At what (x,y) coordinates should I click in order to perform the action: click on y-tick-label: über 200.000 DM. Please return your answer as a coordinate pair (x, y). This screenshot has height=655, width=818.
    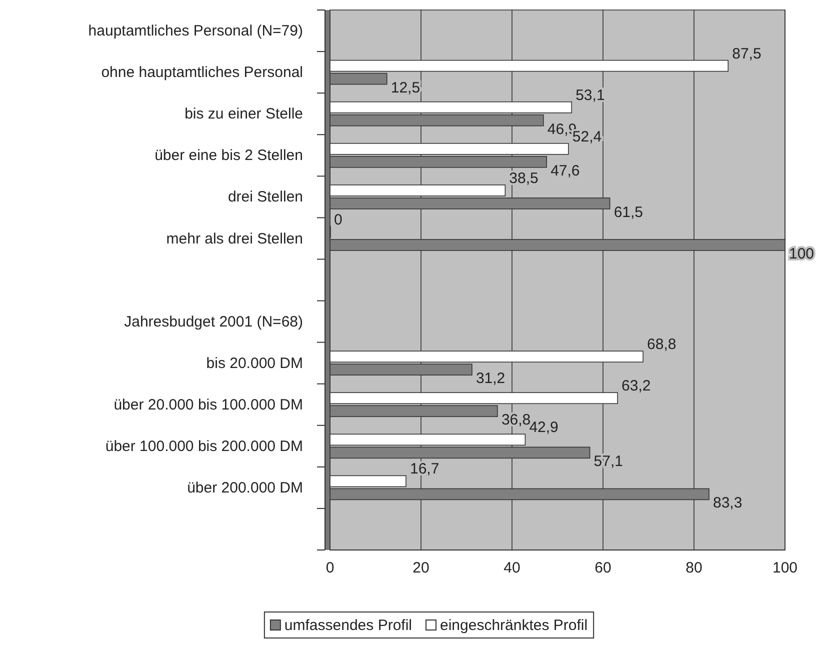
    Looking at the image, I should click on (245, 487).